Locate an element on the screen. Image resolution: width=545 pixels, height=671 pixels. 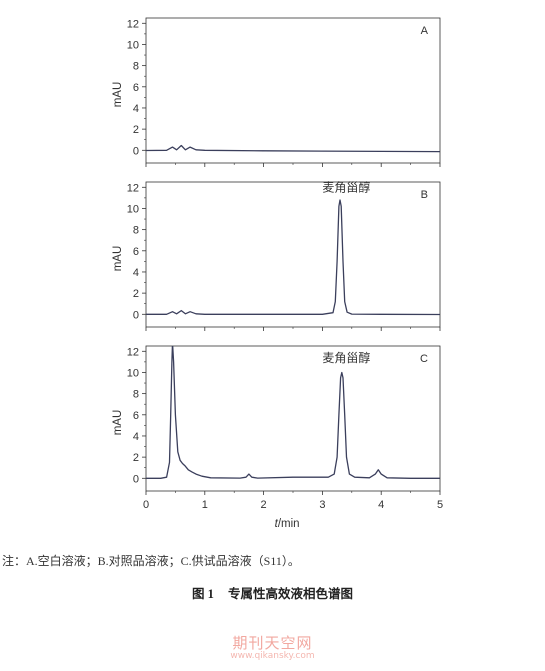
x-tick-label: 3 is located at coordinates (322, 505).